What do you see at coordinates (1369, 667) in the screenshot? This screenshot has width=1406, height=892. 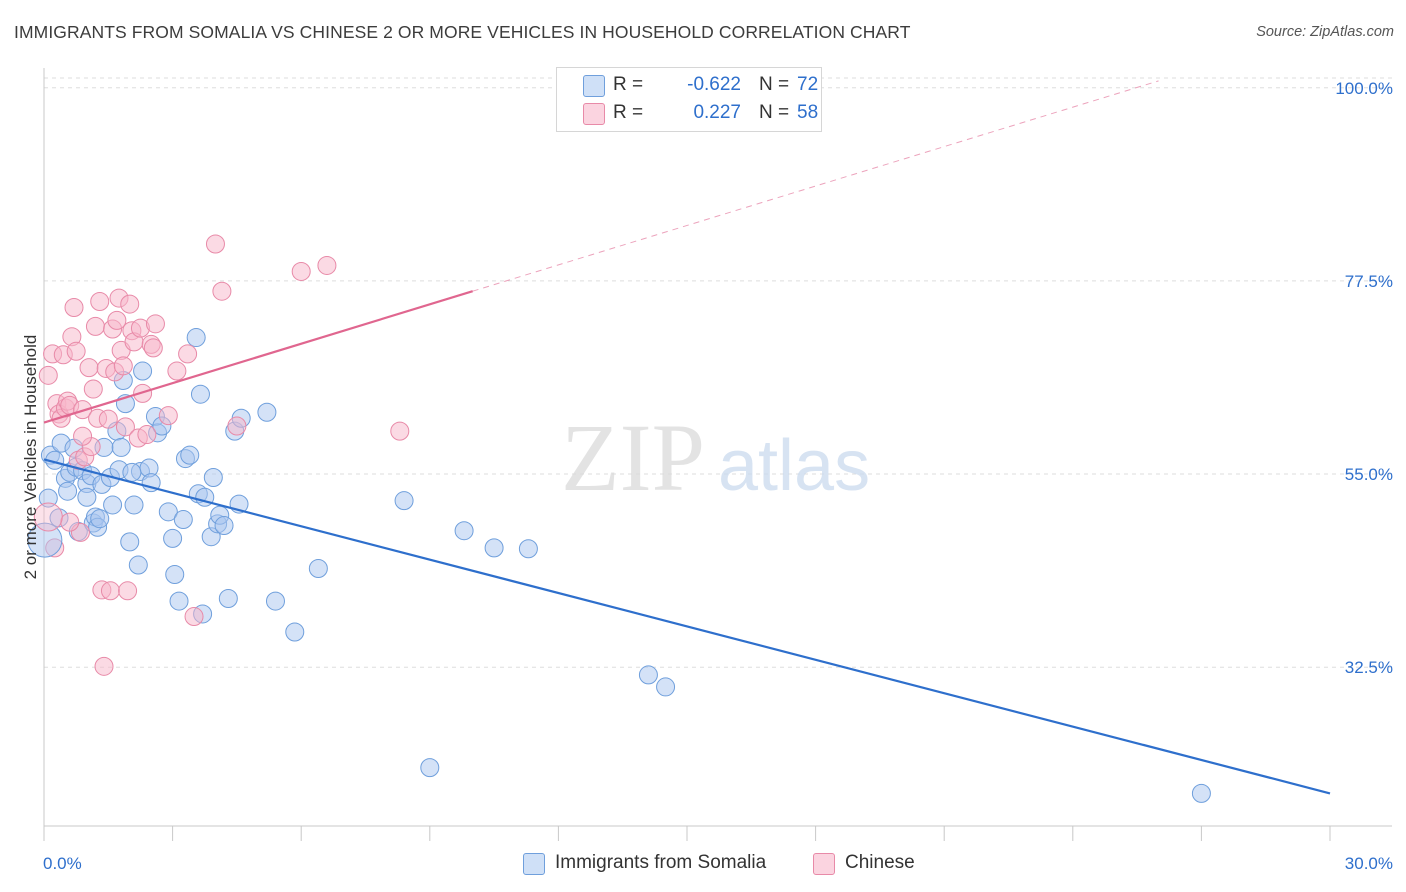 I see `y-tick-label: 32.5%` at bounding box center [1369, 667].